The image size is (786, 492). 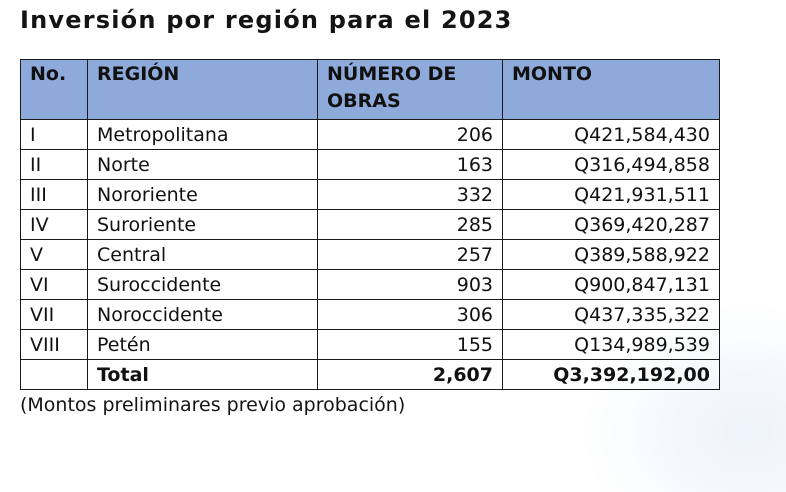 I want to click on cell-no: I, so click(x=54, y=134).